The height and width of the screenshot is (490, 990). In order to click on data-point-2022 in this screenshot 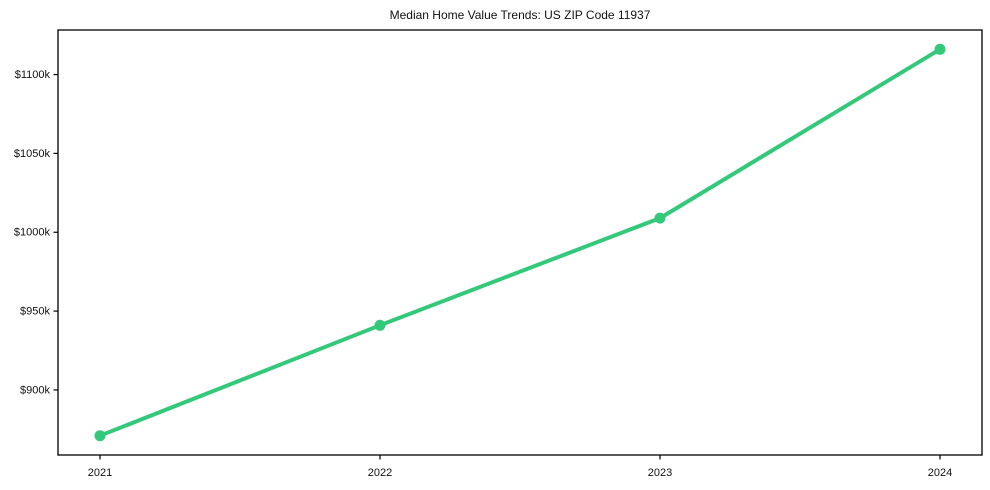, I will do `click(380, 325)`.